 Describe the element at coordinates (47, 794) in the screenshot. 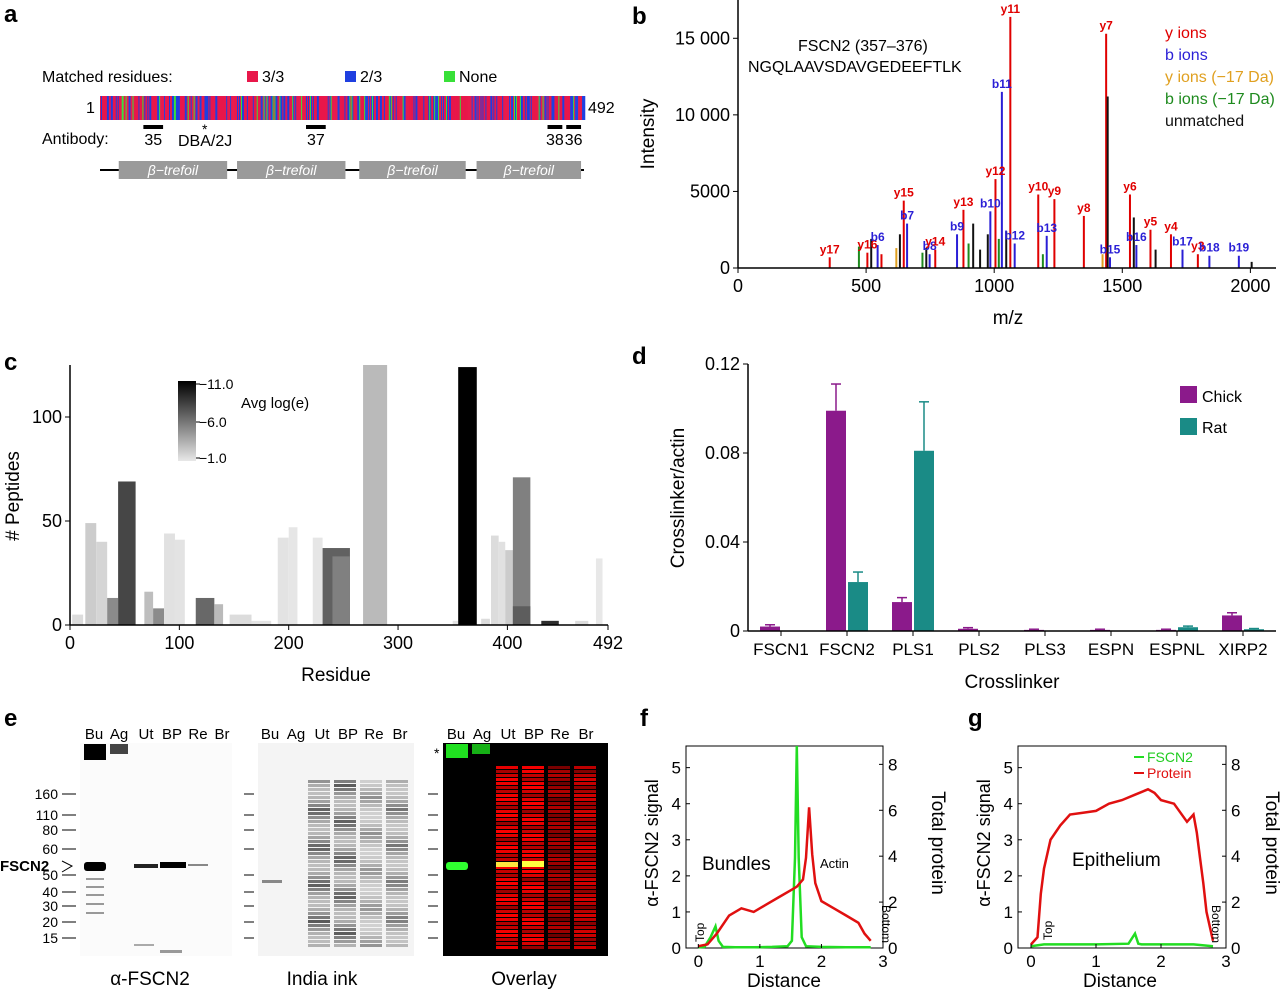

I see `size-marker-label: 160` at that location.